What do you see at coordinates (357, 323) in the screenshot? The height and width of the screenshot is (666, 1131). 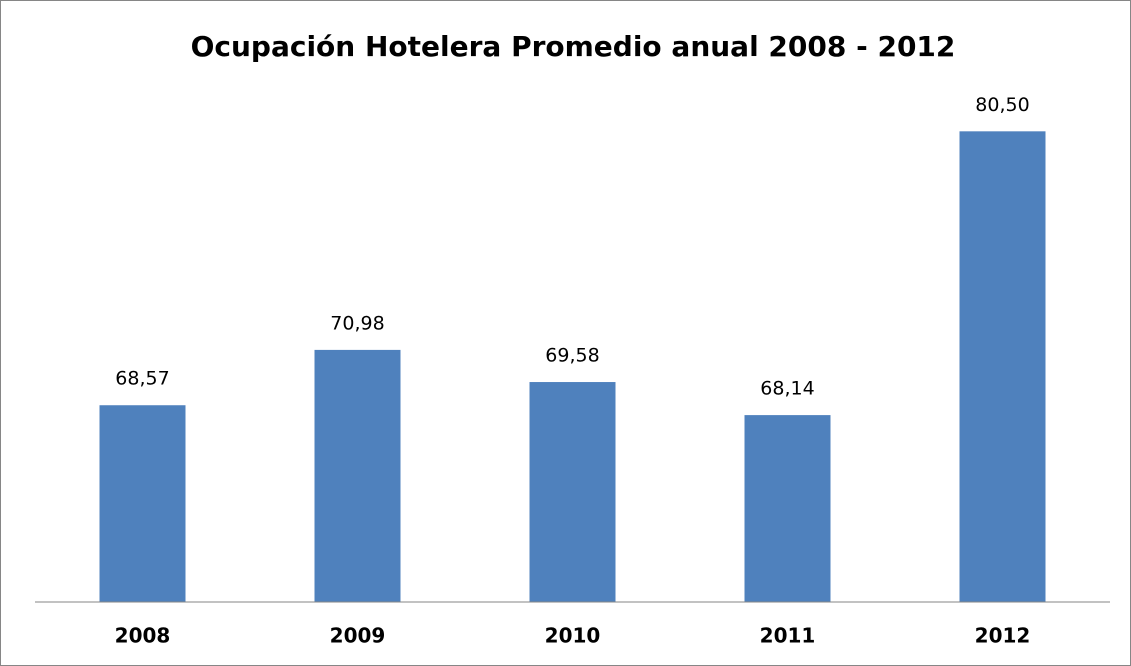 I see `data-label: 70,98` at bounding box center [357, 323].